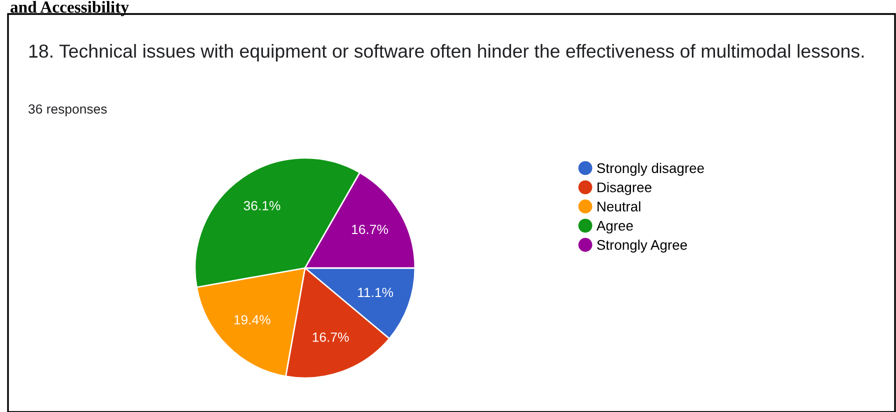 The width and height of the screenshot is (896, 412). What do you see at coordinates (252, 319) in the screenshot?
I see `data-label: 19.4%` at bounding box center [252, 319].